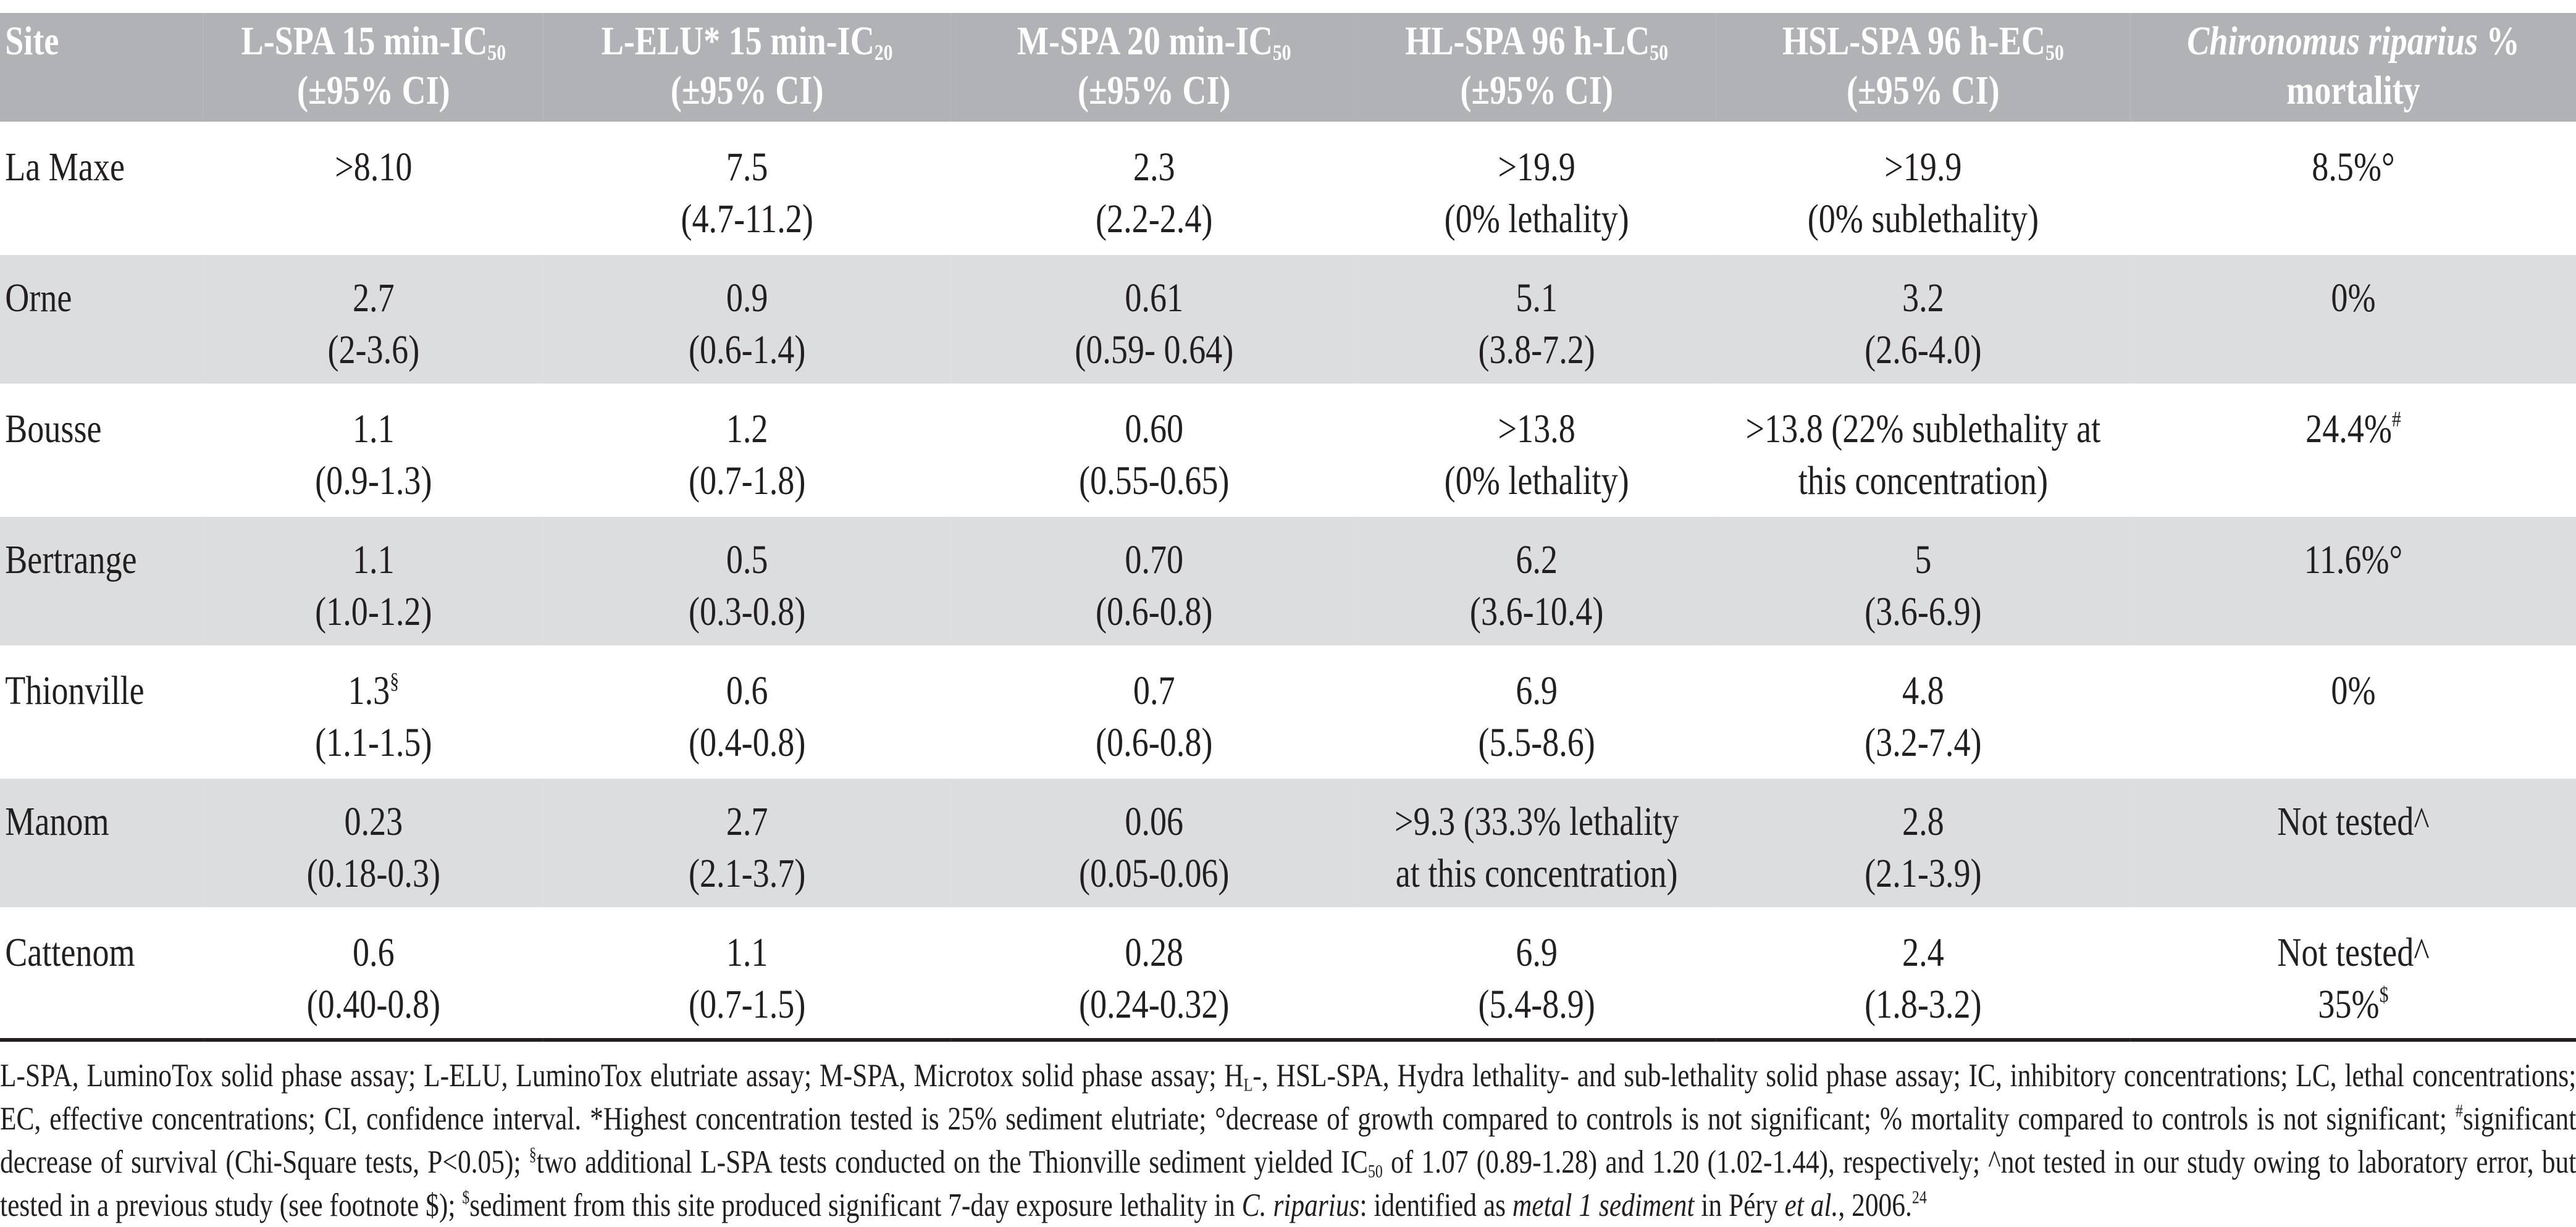 This screenshot has height=1227, width=2576. I want to click on cell-value: >9.3 (33.3% lethality, so click(1537, 821).